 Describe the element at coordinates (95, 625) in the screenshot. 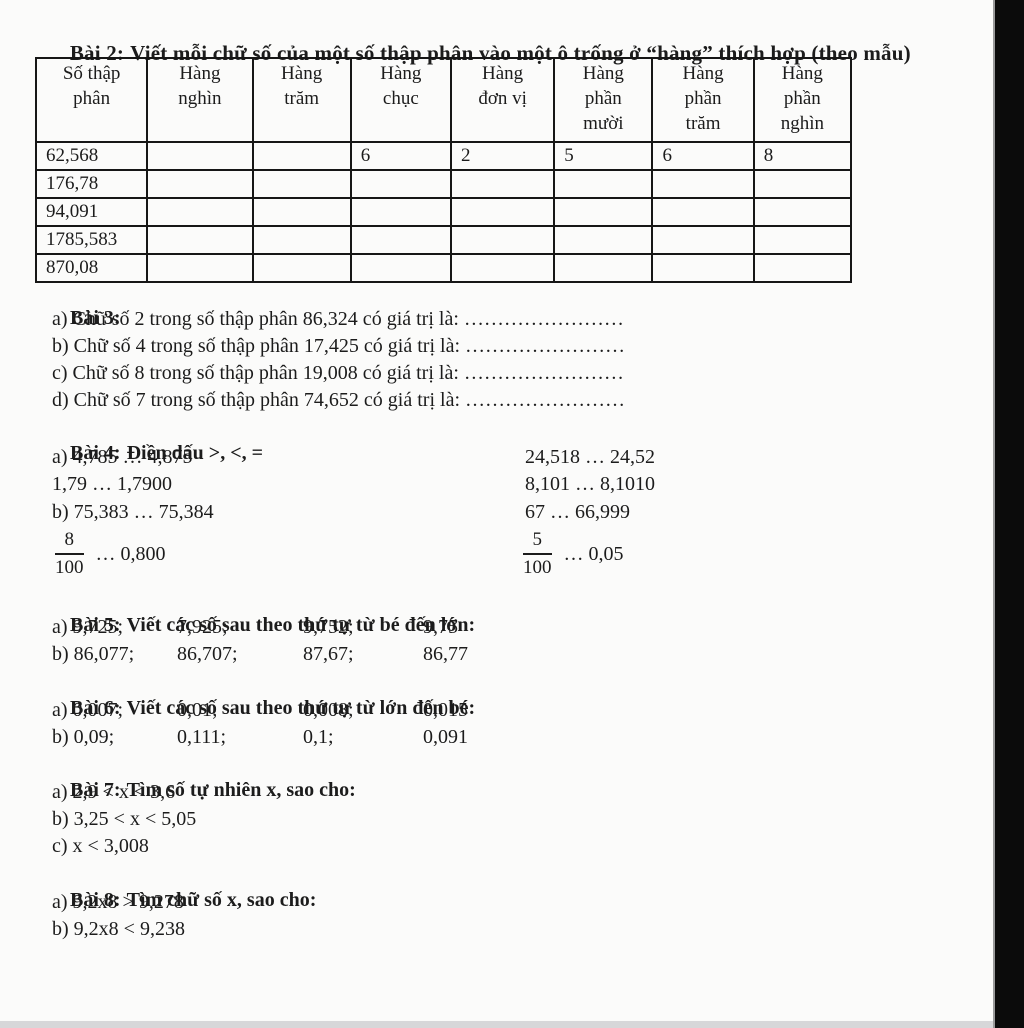

I see `bai5-heading-label: Bài 5:` at that location.